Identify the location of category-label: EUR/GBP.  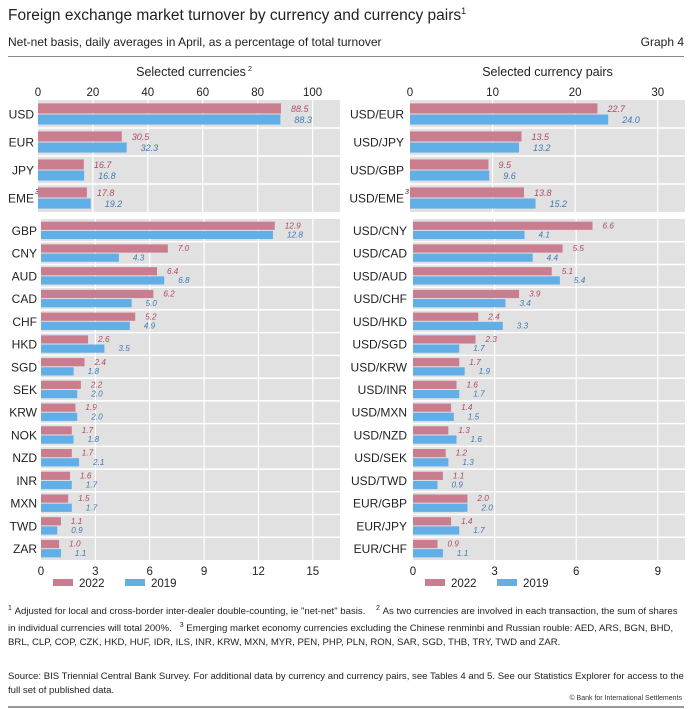
(380, 504).